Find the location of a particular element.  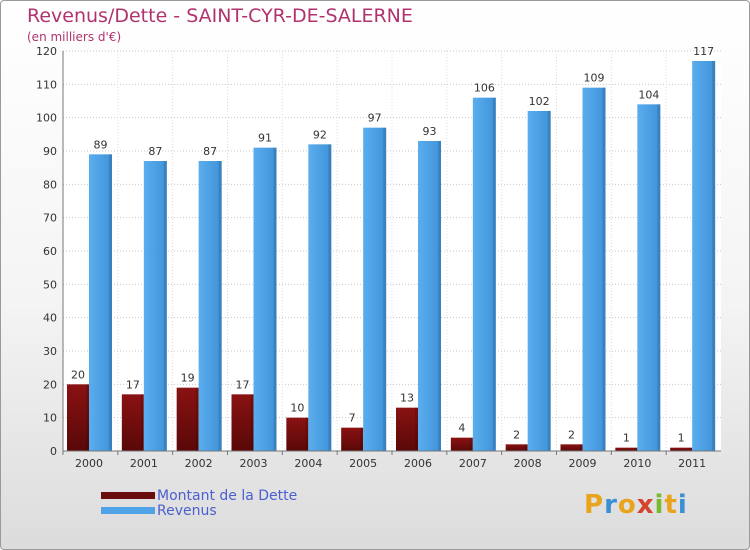

y-tick-label: 50 is located at coordinates (50, 284).